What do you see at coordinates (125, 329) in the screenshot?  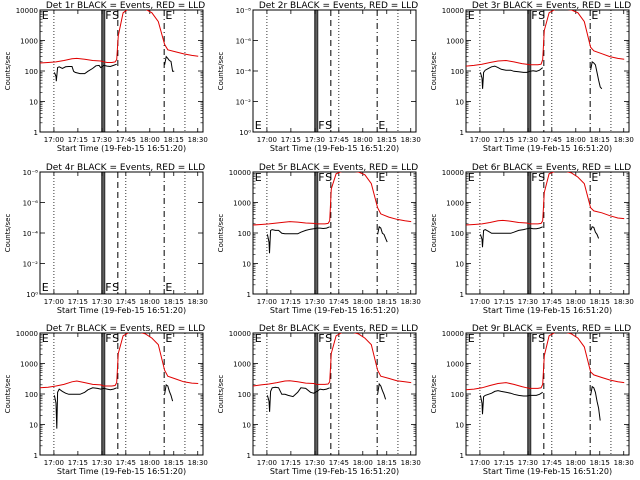 I see `panel-title: Det 7r BLACK = Events, RED = LLD` at bounding box center [125, 329].